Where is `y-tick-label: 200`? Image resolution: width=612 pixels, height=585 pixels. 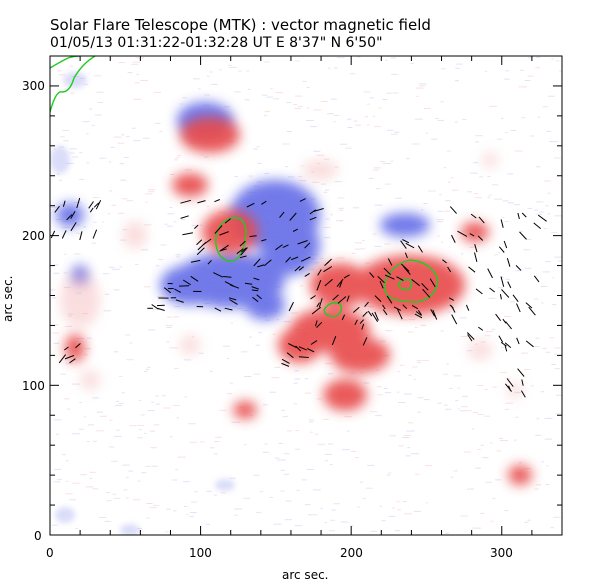
y-tick-label: 200 is located at coordinates (33, 236).